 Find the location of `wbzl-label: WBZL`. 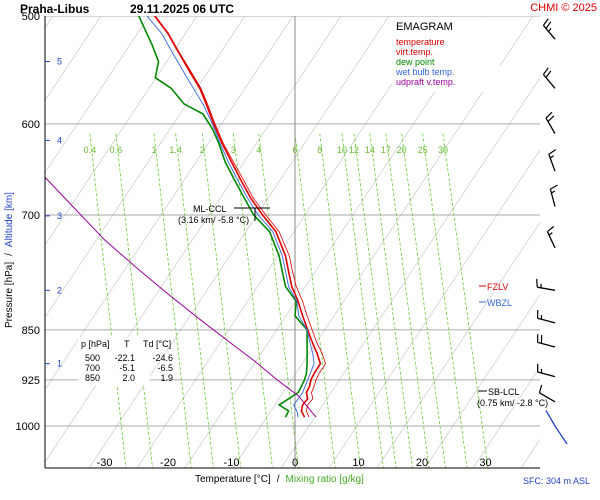

wbzl-label: WBZL is located at coordinates (499, 303).